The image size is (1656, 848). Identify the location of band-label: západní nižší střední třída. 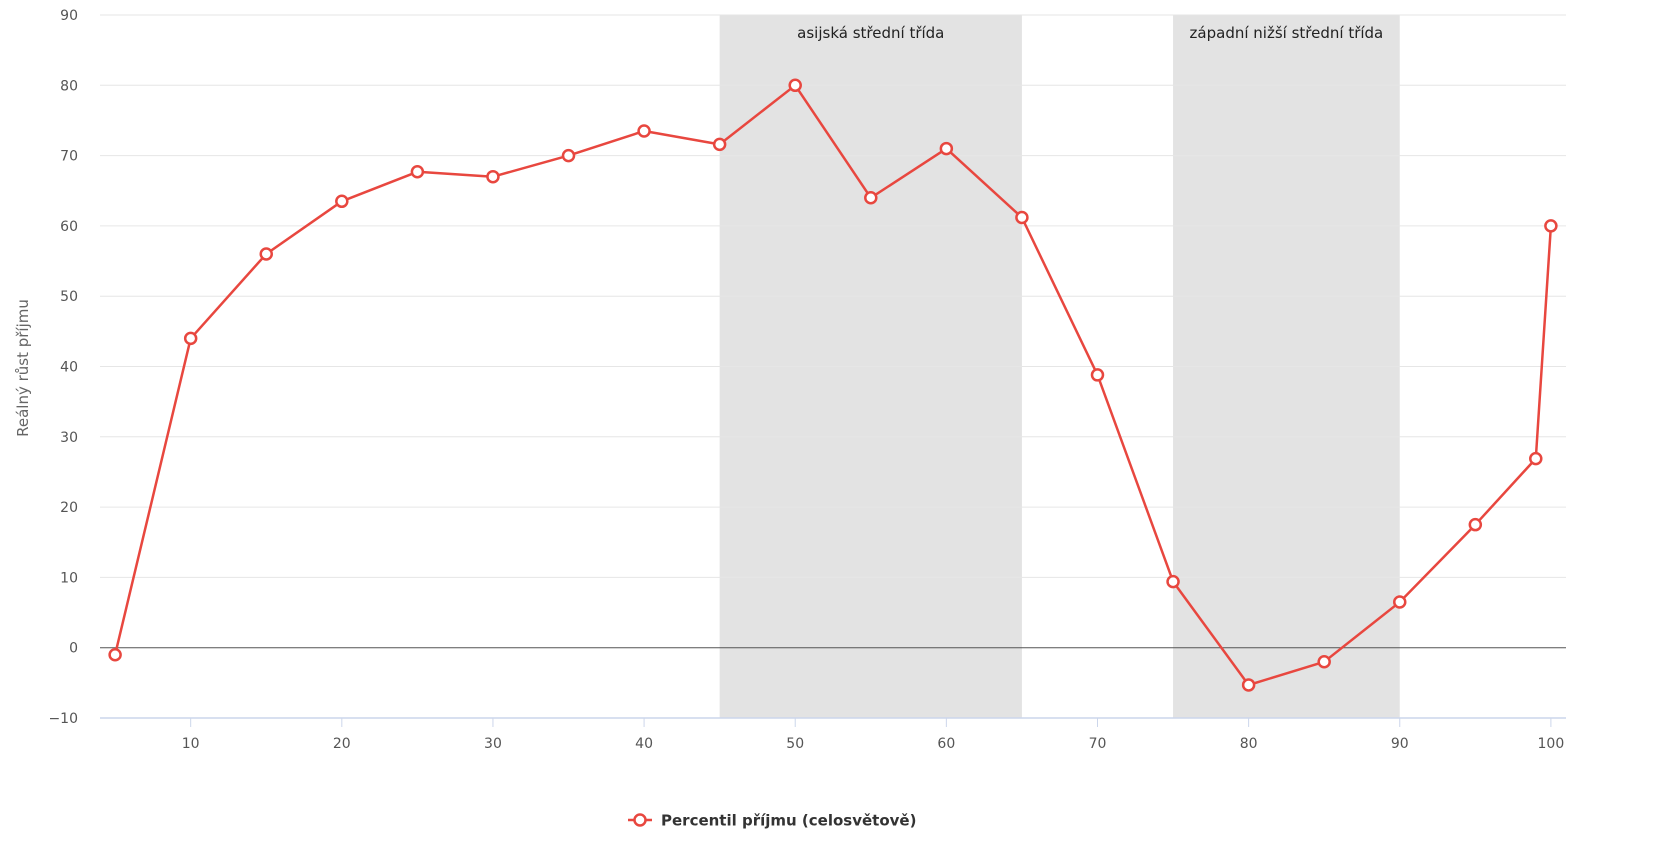
(1287, 33).